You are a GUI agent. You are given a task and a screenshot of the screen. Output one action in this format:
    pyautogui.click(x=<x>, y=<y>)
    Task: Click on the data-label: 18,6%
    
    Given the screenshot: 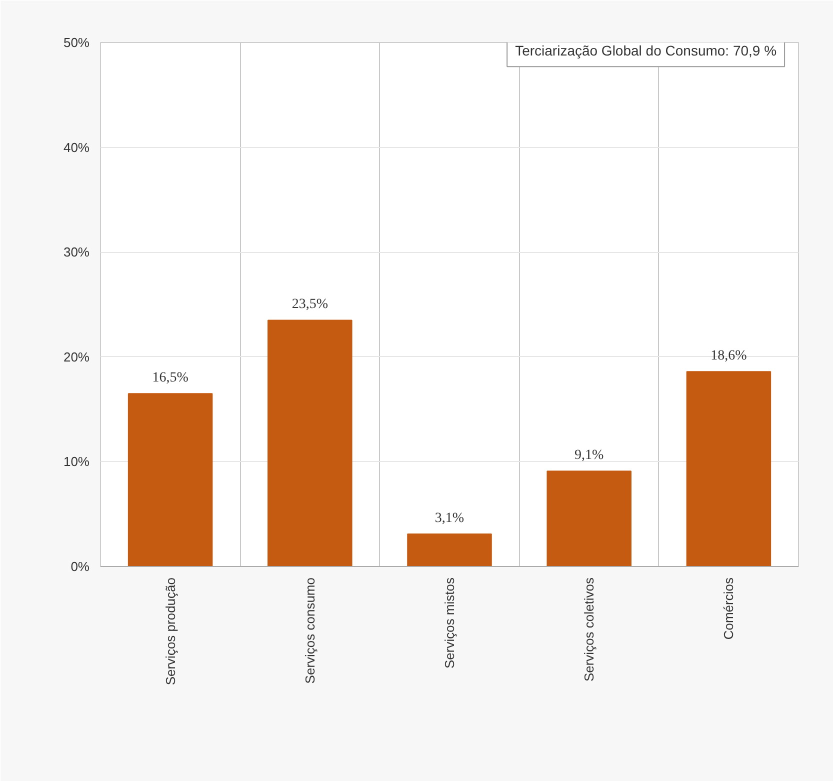 What is the action you would take?
    pyautogui.click(x=729, y=356)
    